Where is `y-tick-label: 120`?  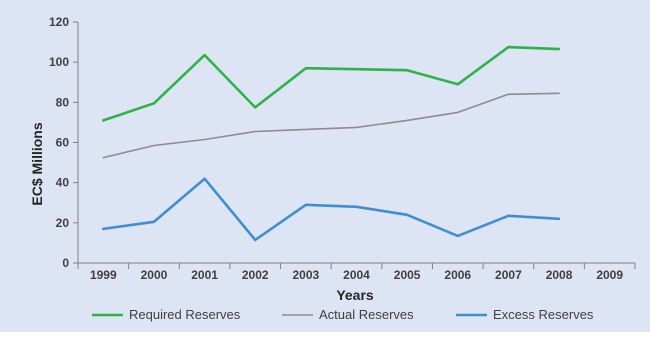
y-tick-label: 120 is located at coordinates (59, 22).